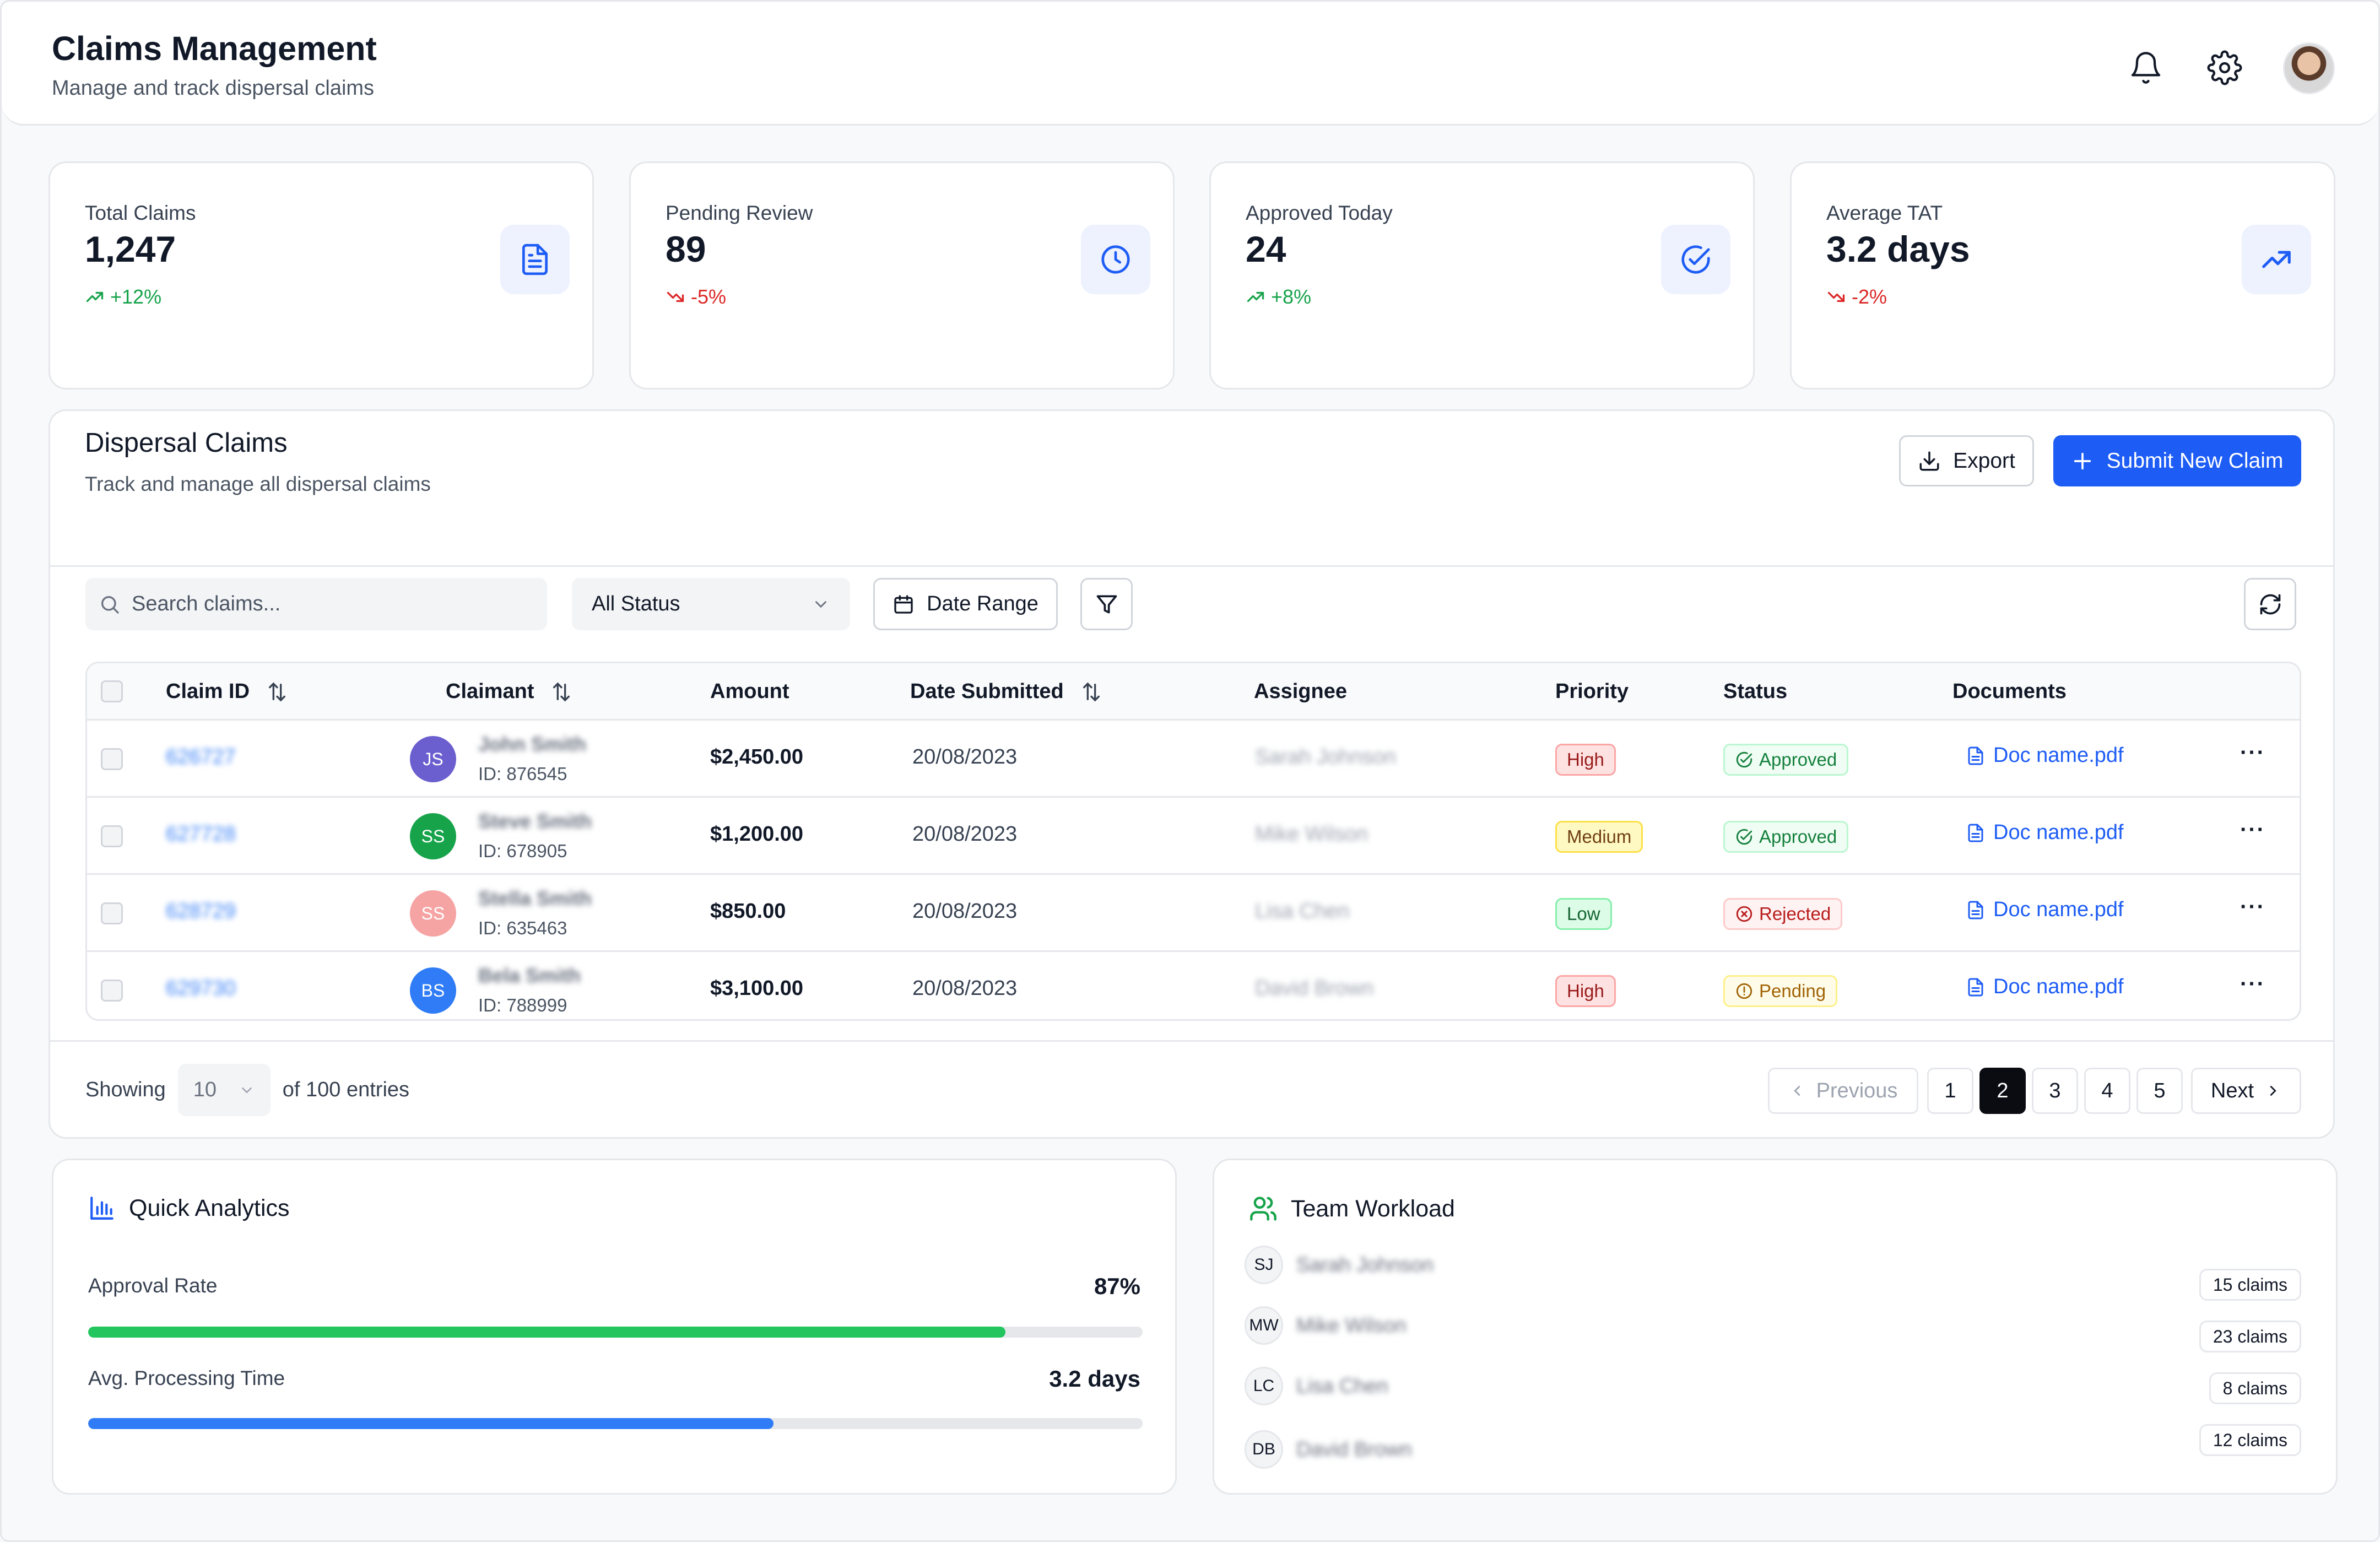 Image resolution: width=2380 pixels, height=1542 pixels. What do you see at coordinates (201, 757) in the screenshot?
I see `claim-id-link: 626727` at bounding box center [201, 757].